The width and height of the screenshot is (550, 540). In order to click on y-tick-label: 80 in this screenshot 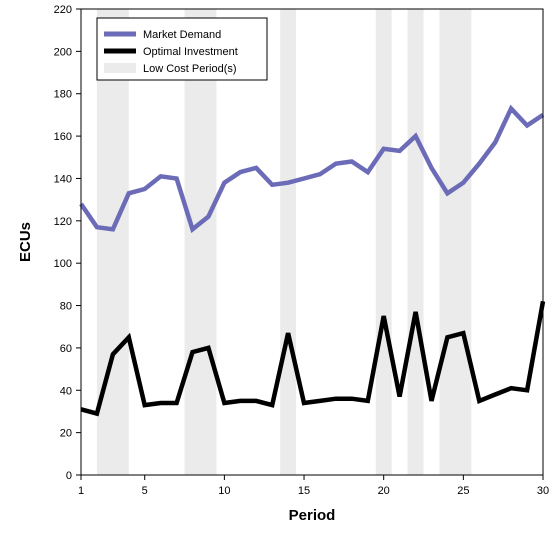, I will do `click(66, 307)`.